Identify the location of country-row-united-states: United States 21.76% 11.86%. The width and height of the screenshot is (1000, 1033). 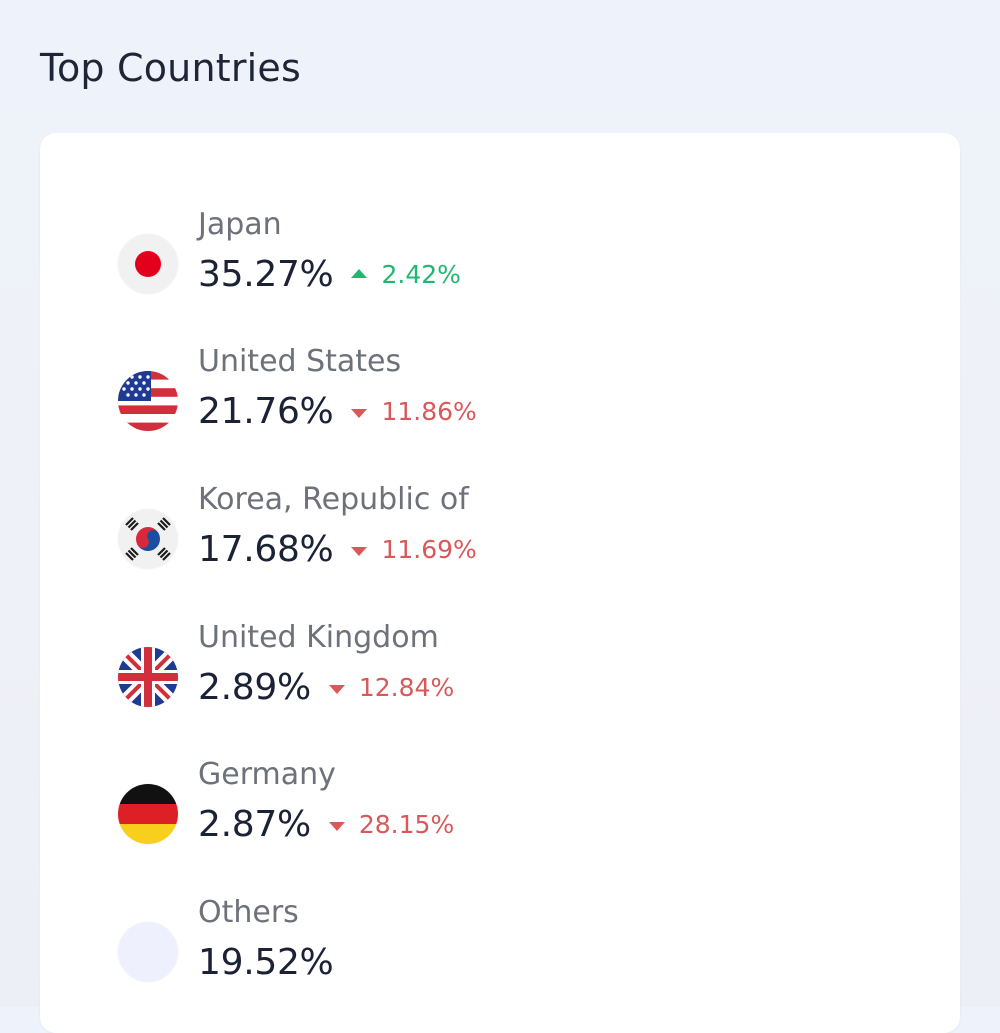
(468, 402).